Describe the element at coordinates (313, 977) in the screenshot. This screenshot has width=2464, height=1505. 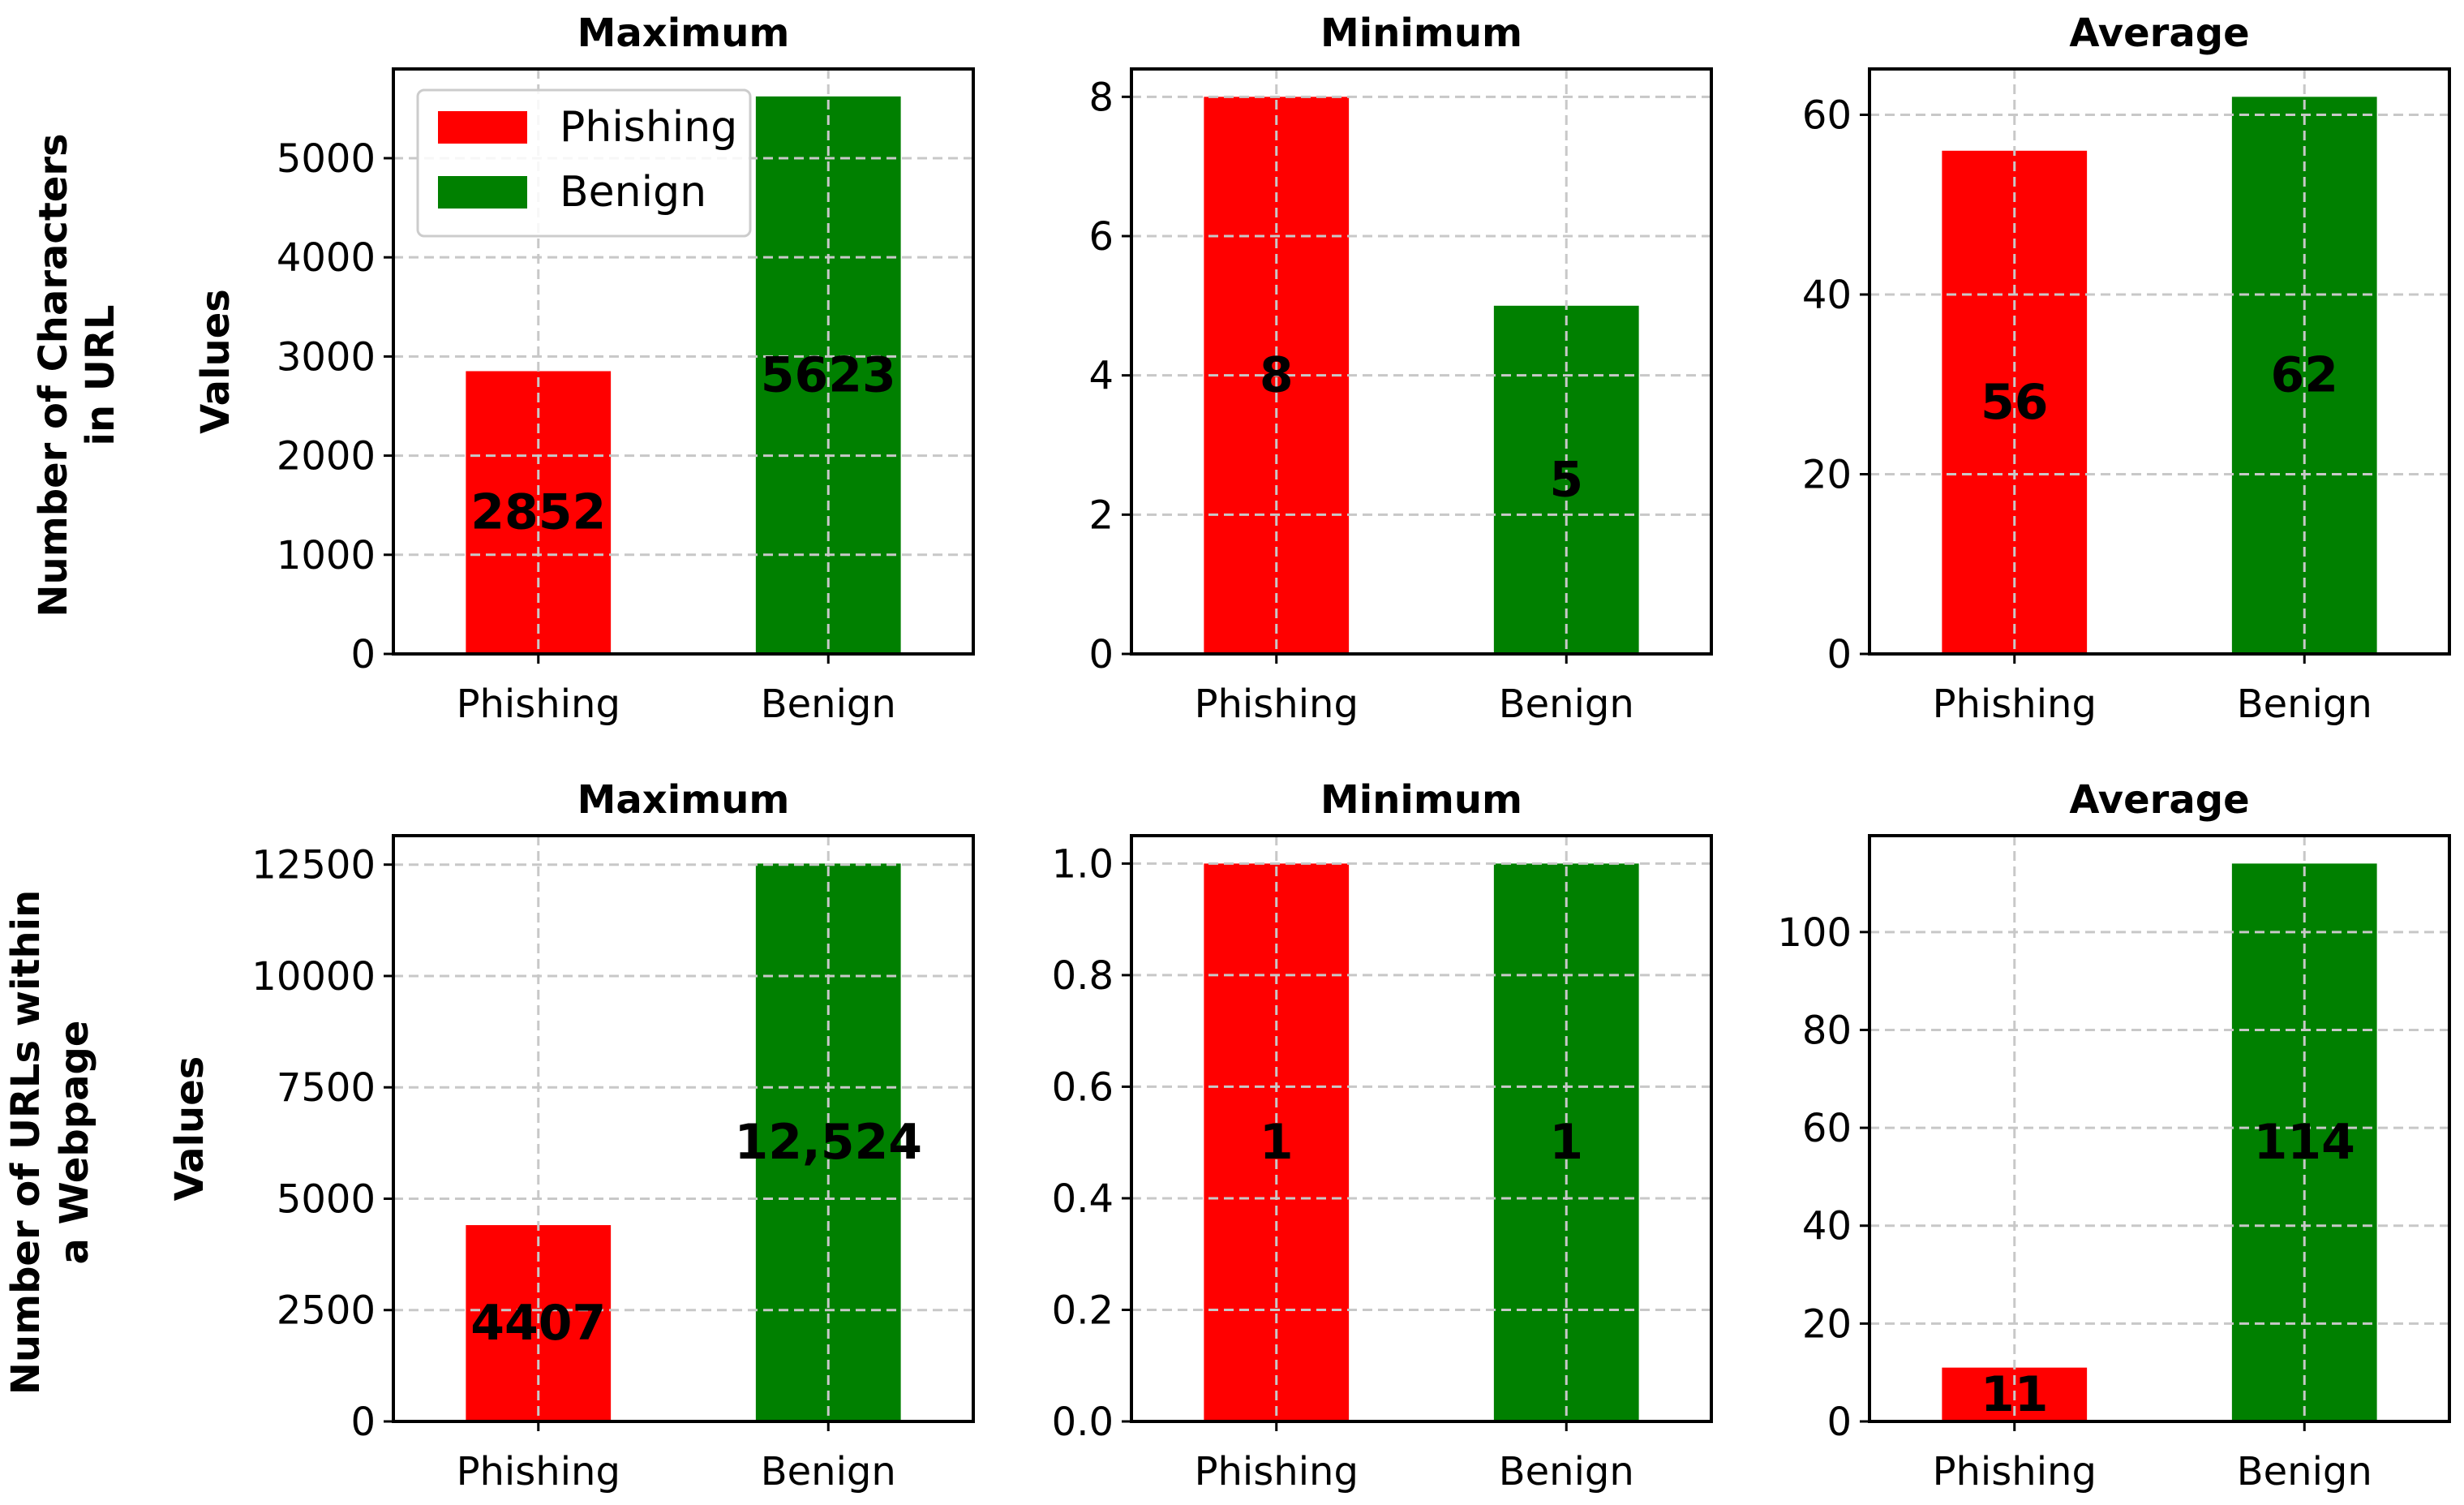
I see `y-tick-label: 10000` at that location.